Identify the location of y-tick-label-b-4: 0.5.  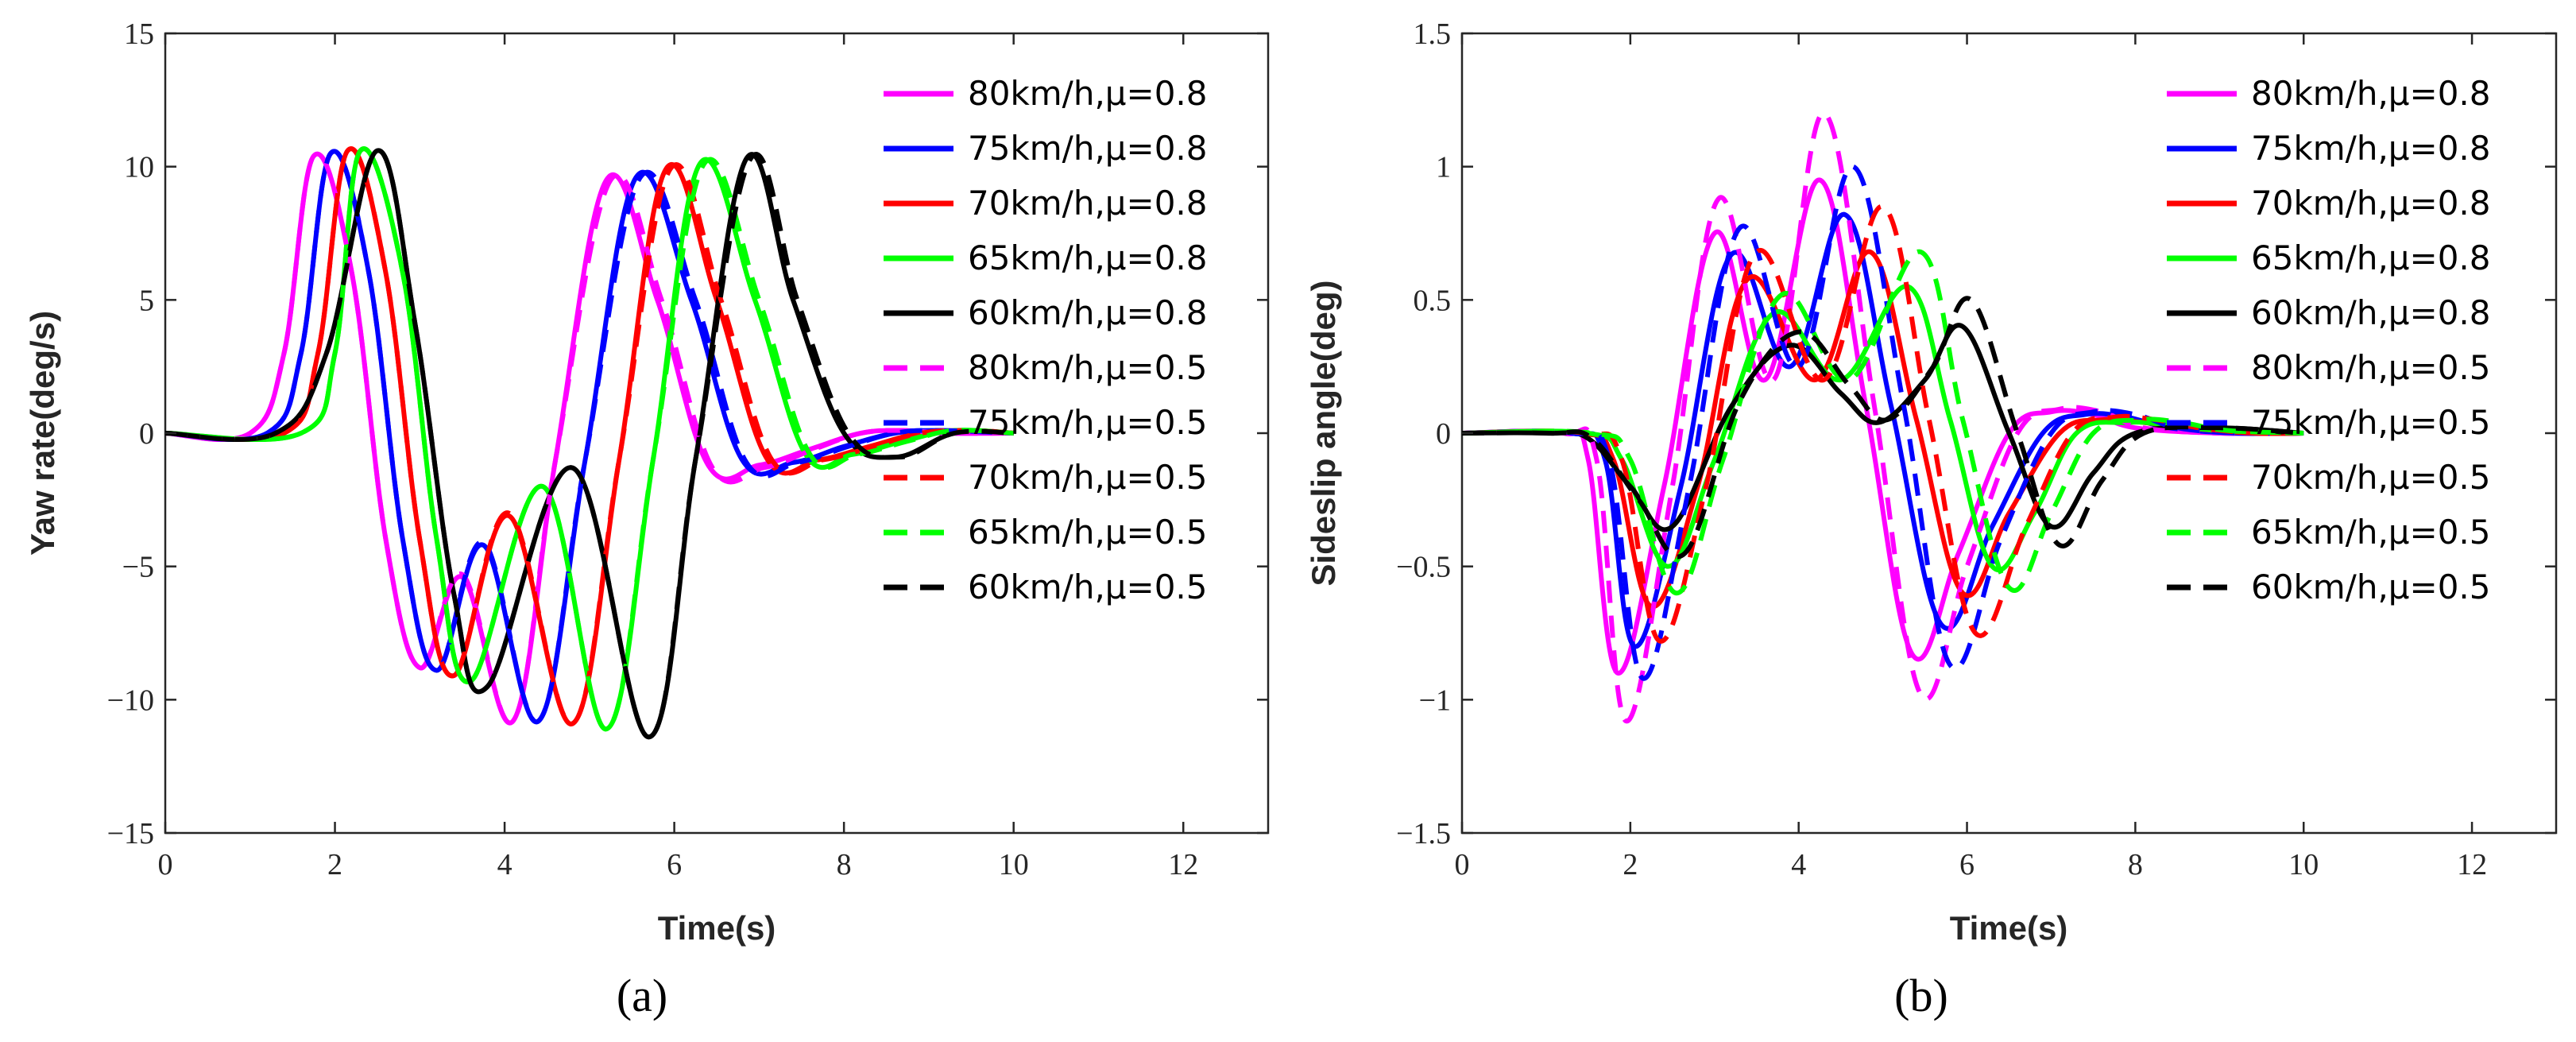
(1433, 300).